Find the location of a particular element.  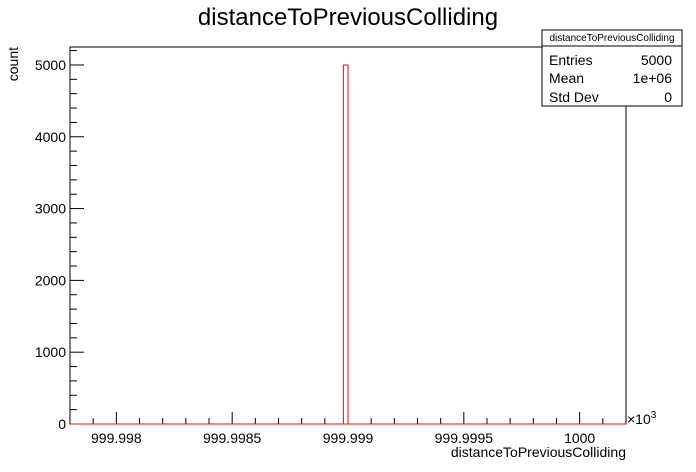

stats-box-frame is located at coordinates (612, 68).